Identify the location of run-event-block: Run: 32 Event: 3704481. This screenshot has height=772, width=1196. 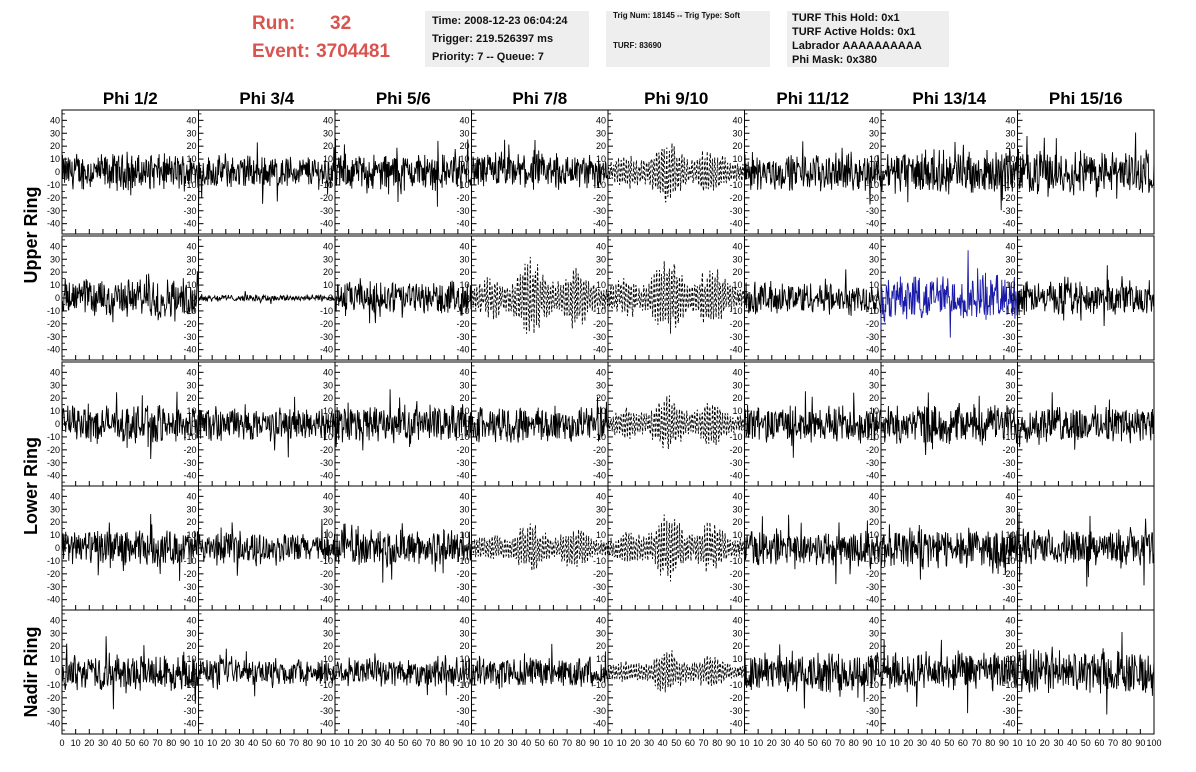
(321, 38).